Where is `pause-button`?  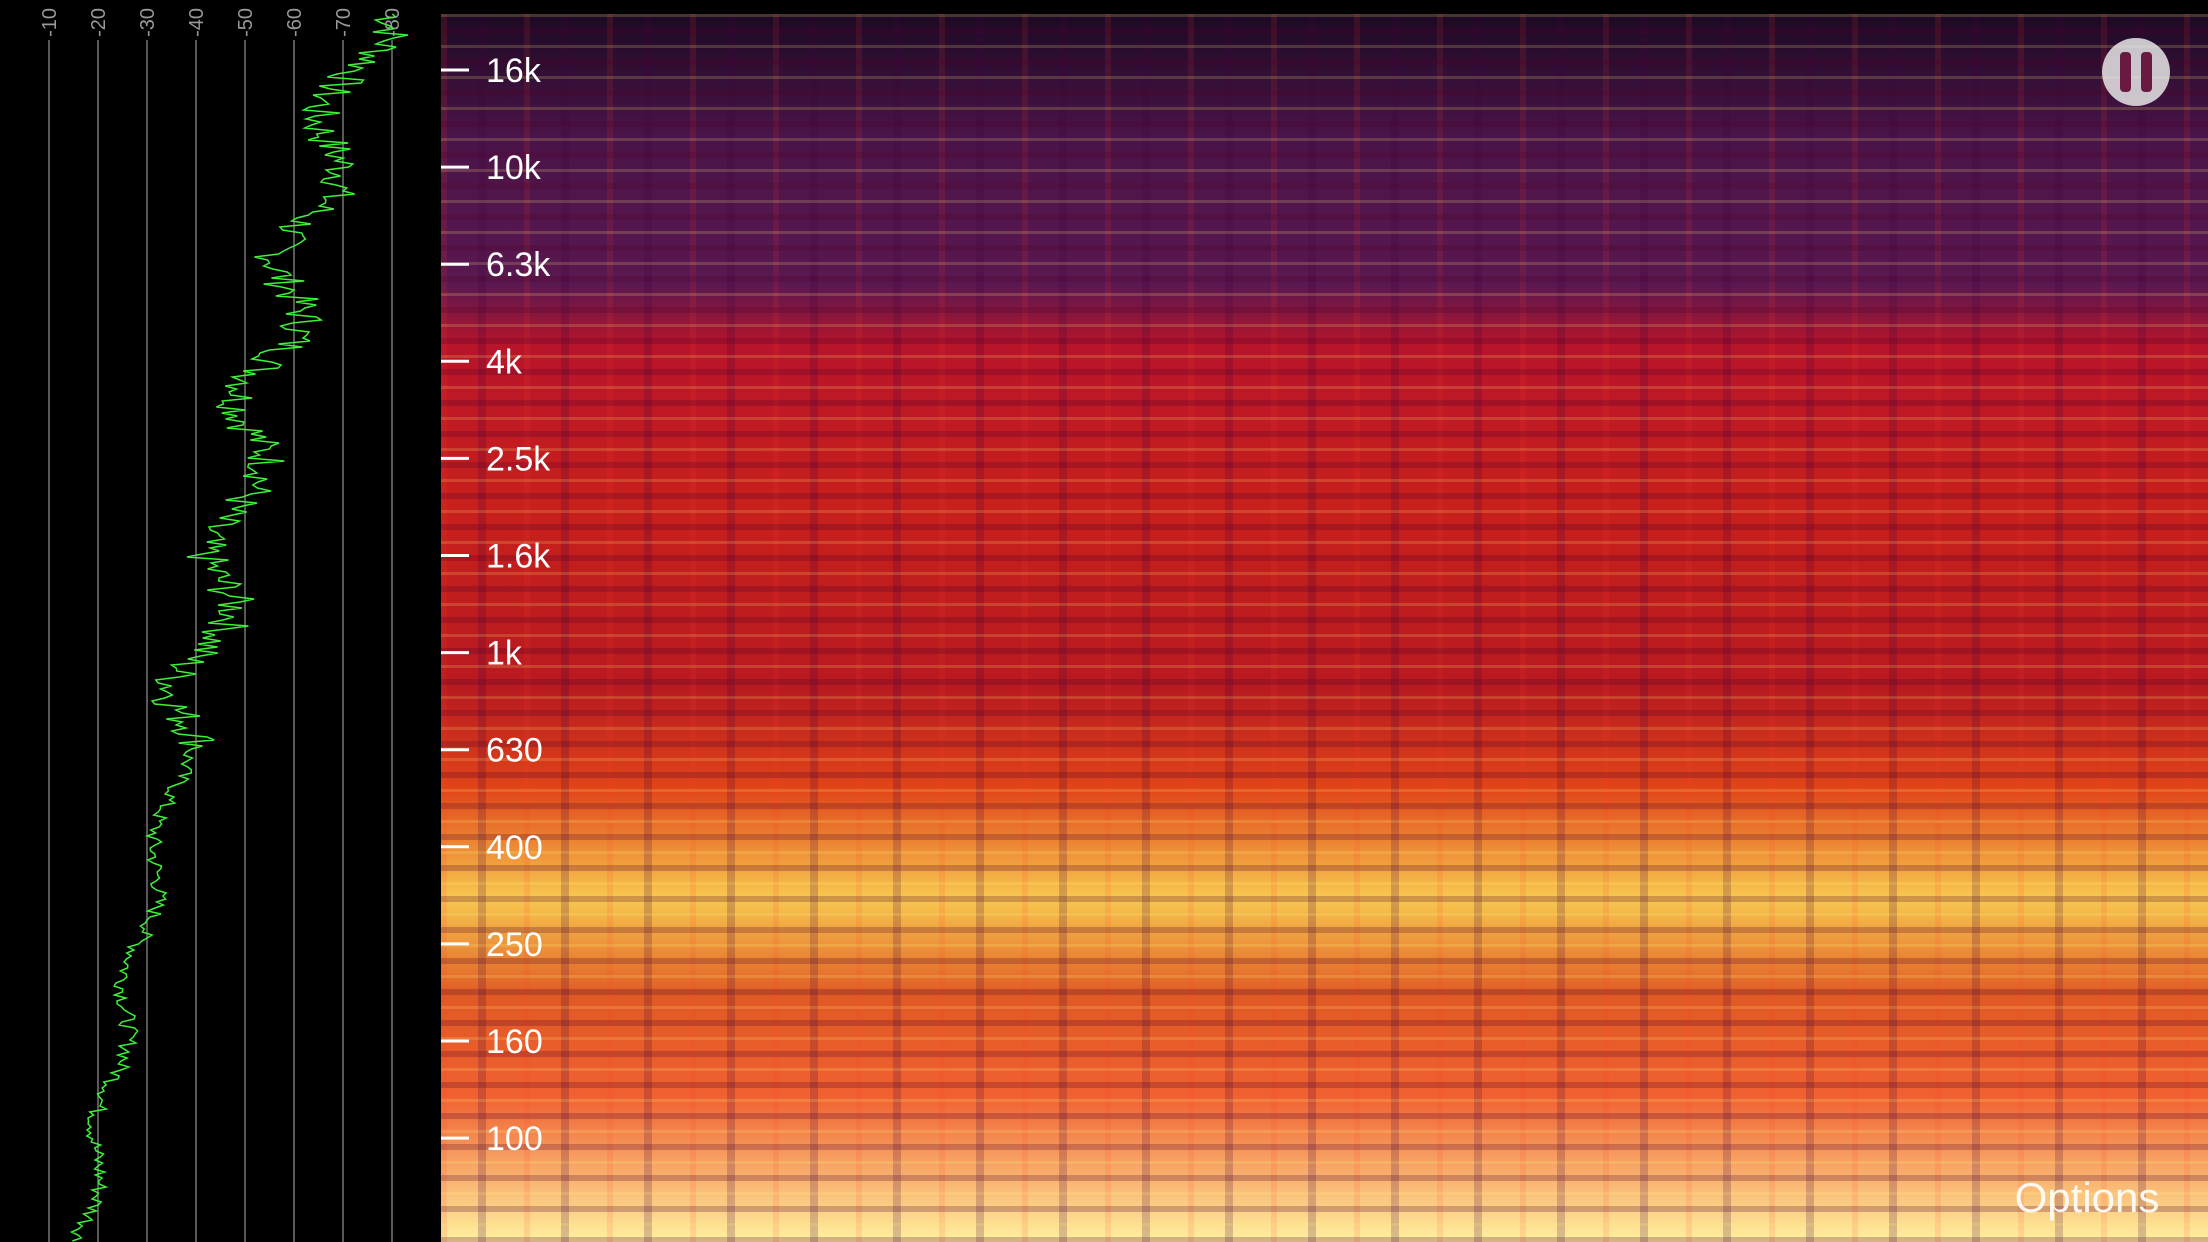 pause-button is located at coordinates (2136, 72).